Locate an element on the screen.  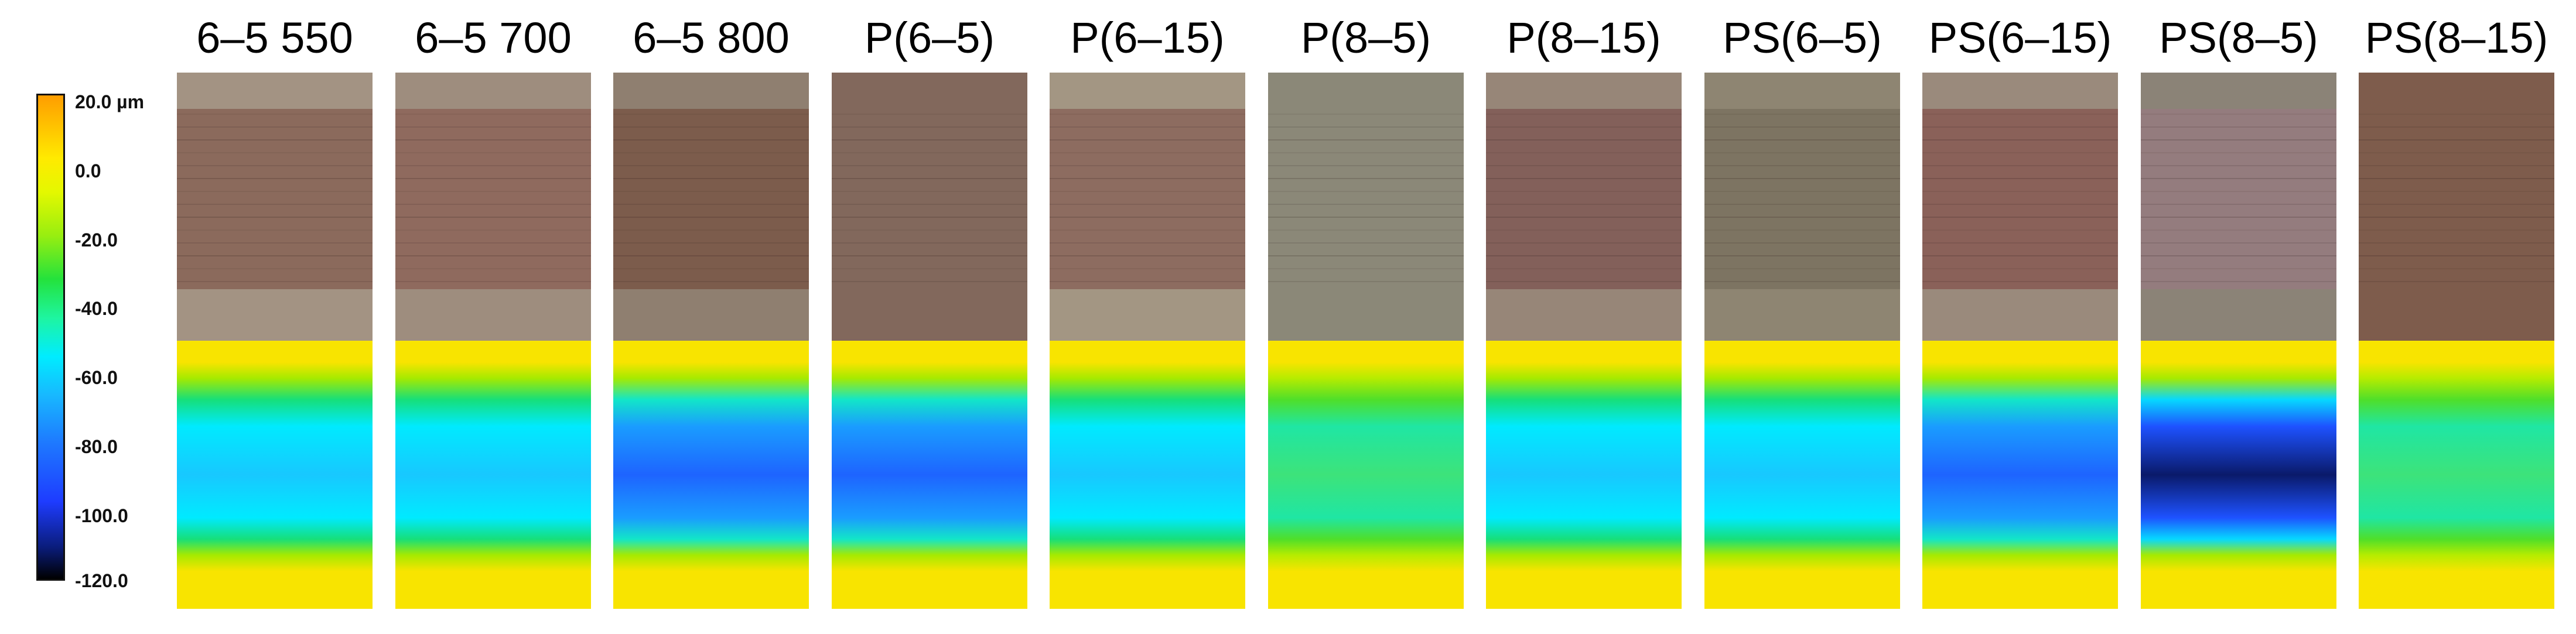
sample-title: P(6–15) is located at coordinates (1148, 37).